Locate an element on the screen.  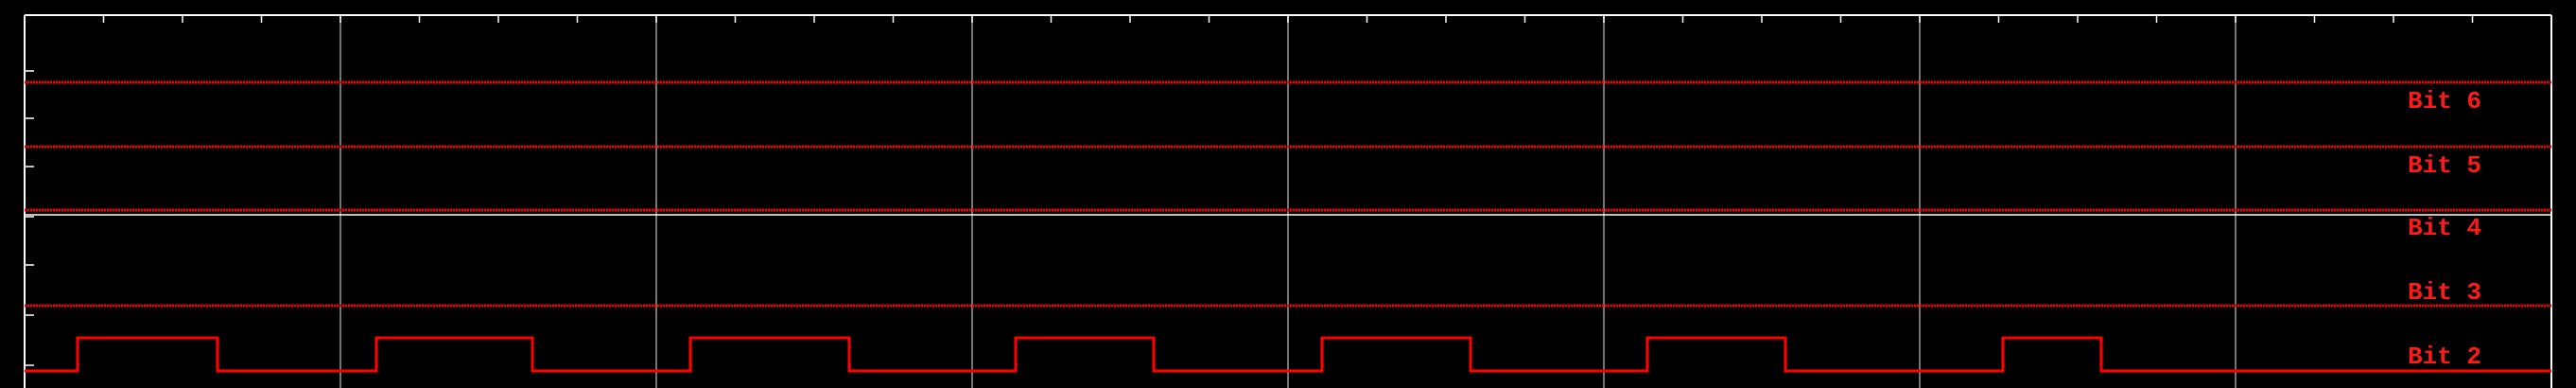
channel-labels: Bit 6 Bit 5 Bit 4 Bit 3 Bit 2 is located at coordinates (2444, 229).